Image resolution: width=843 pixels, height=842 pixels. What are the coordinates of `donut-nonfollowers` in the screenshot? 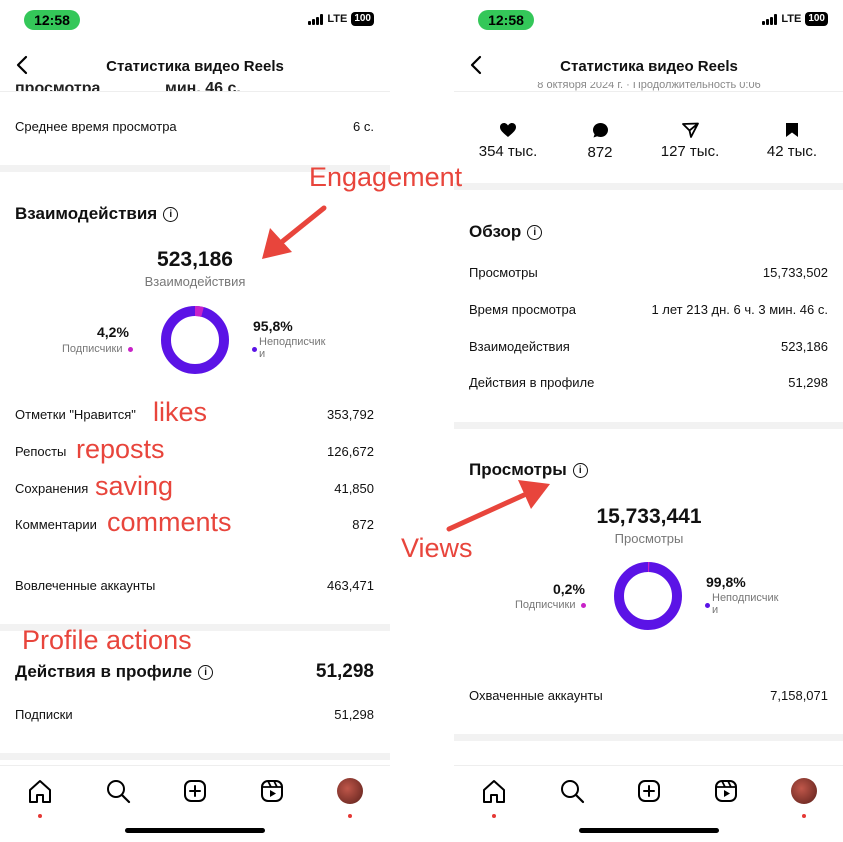 It's located at (195, 340).